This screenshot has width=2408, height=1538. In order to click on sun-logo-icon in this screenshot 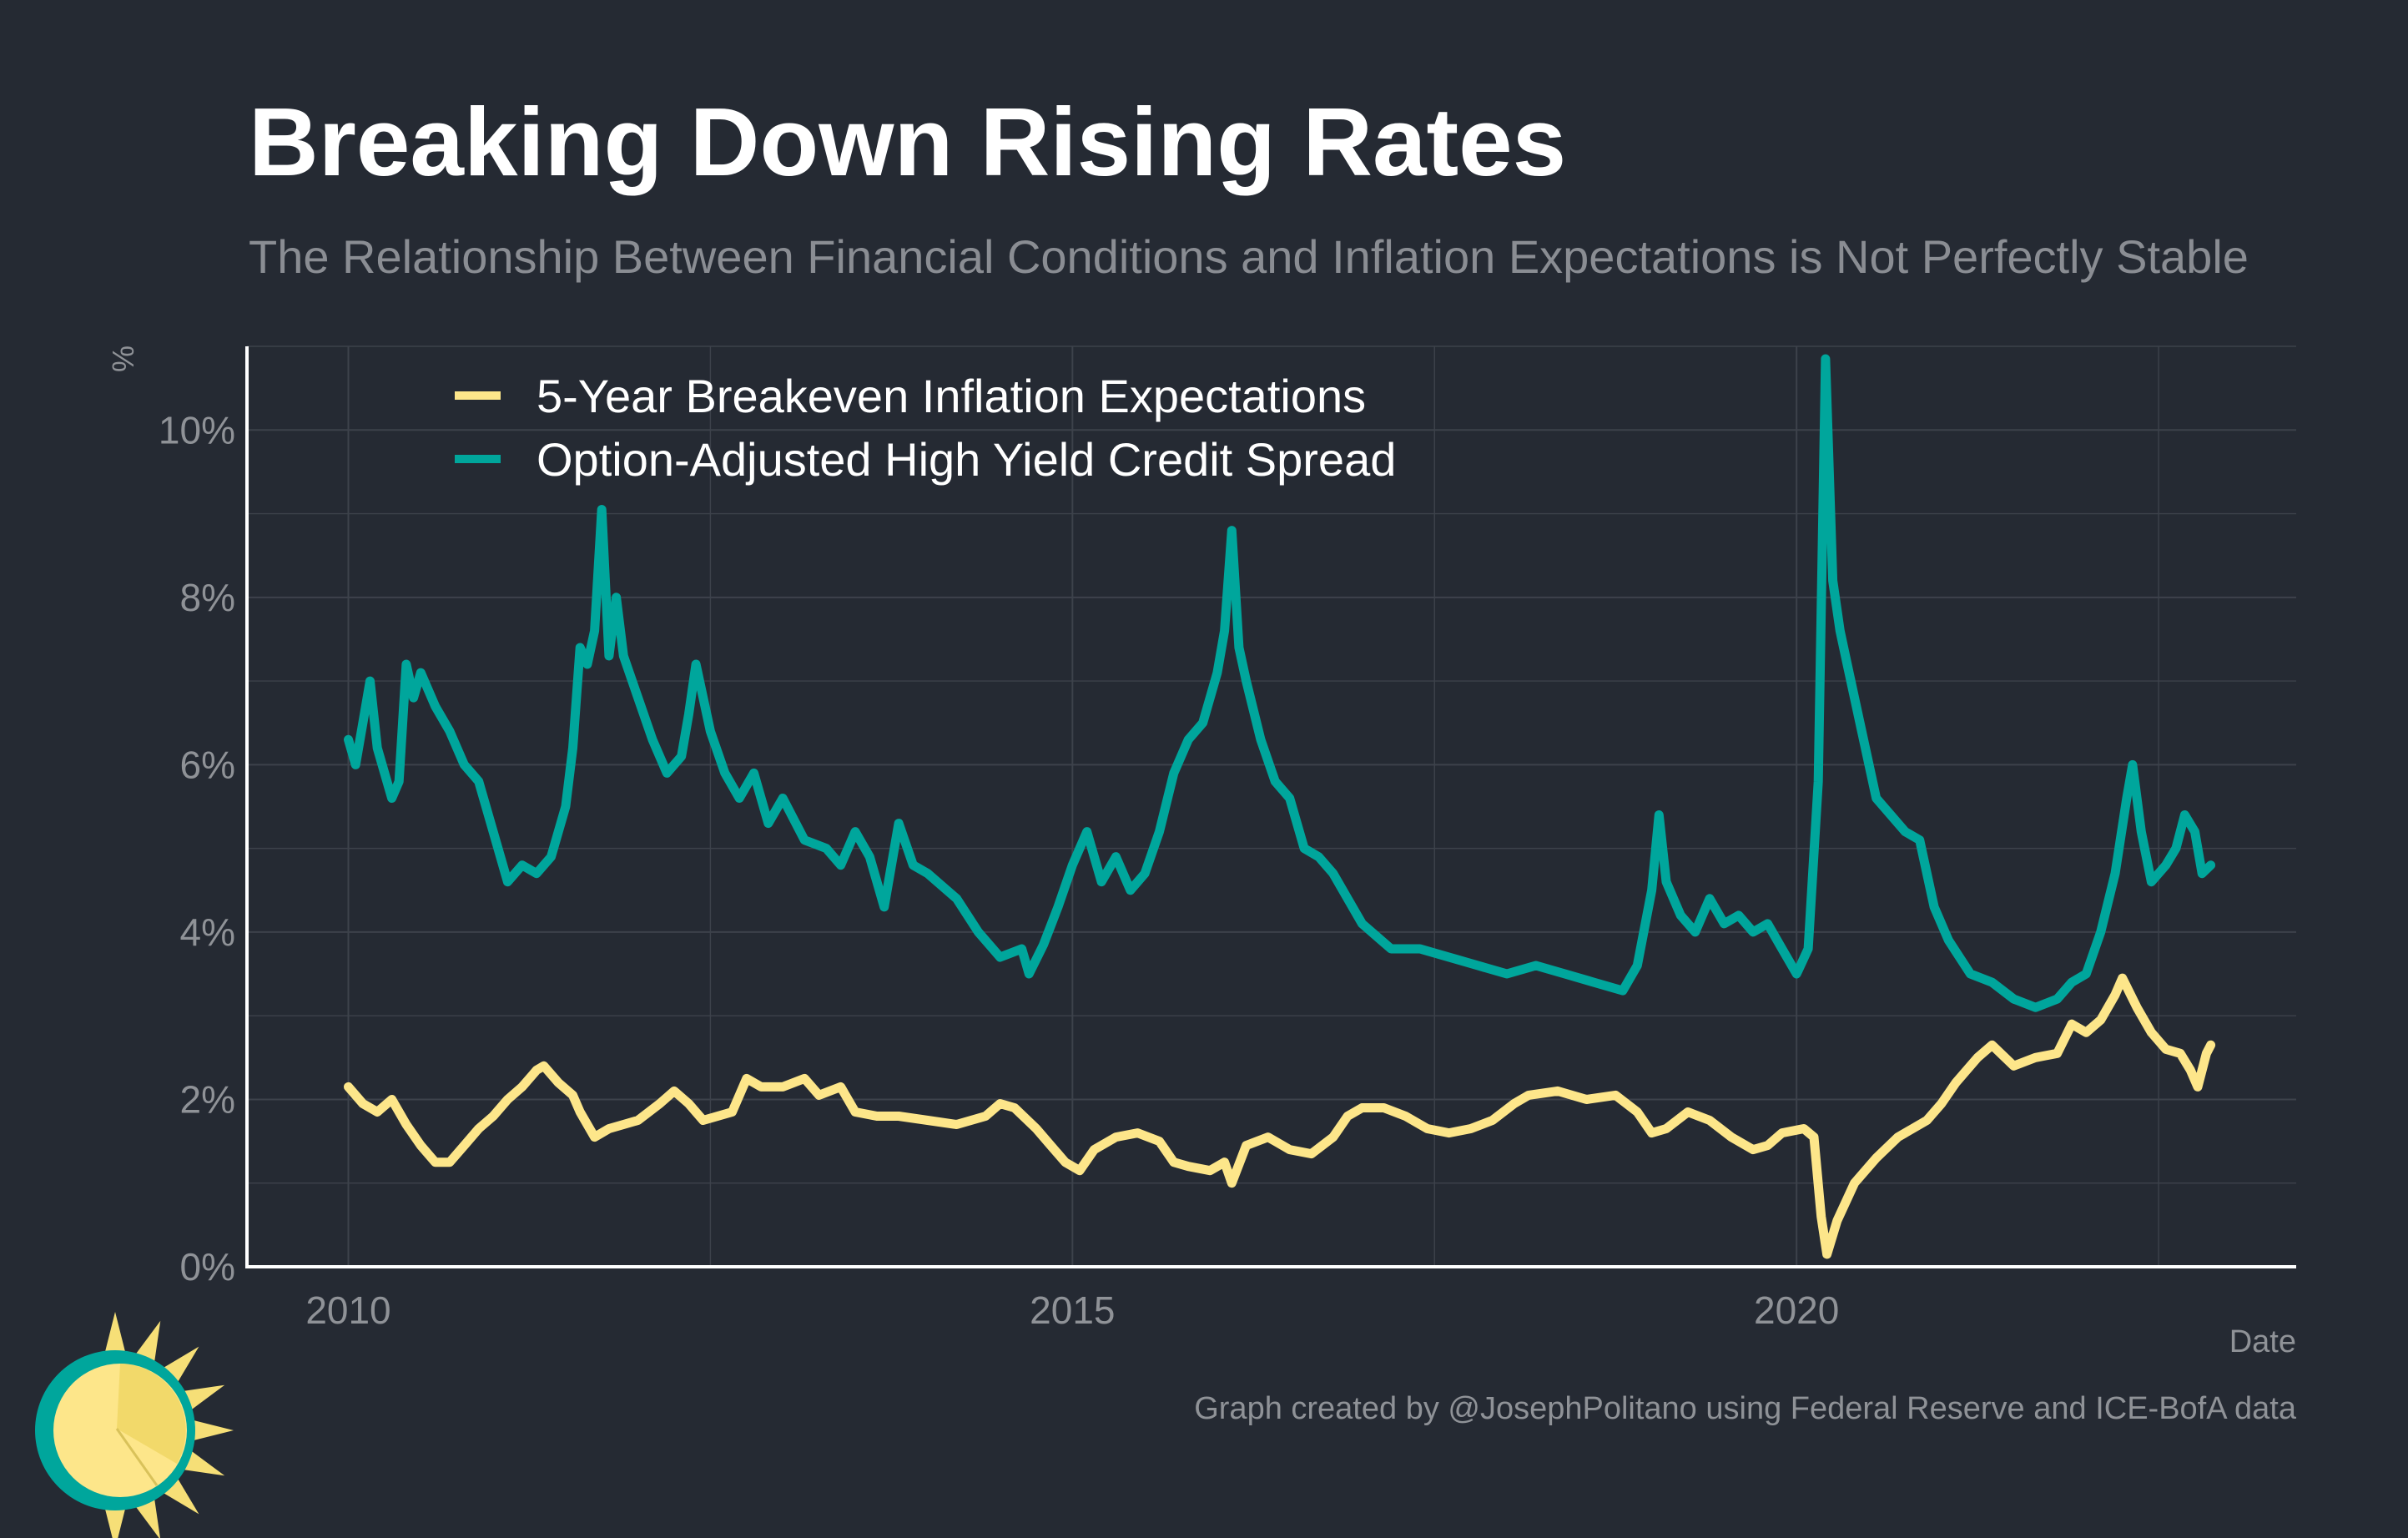, I will do `click(134, 1425)`.